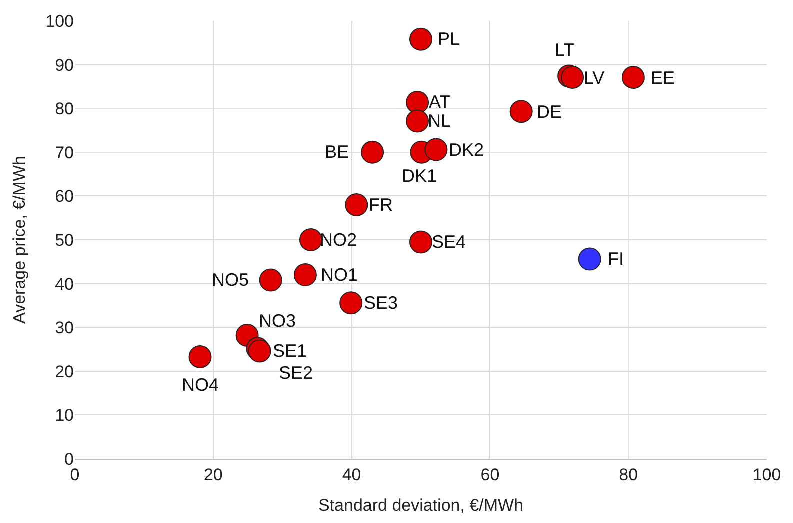 The height and width of the screenshot is (523, 793). What do you see at coordinates (64, 240) in the screenshot?
I see `y-tick-label: 50` at bounding box center [64, 240].